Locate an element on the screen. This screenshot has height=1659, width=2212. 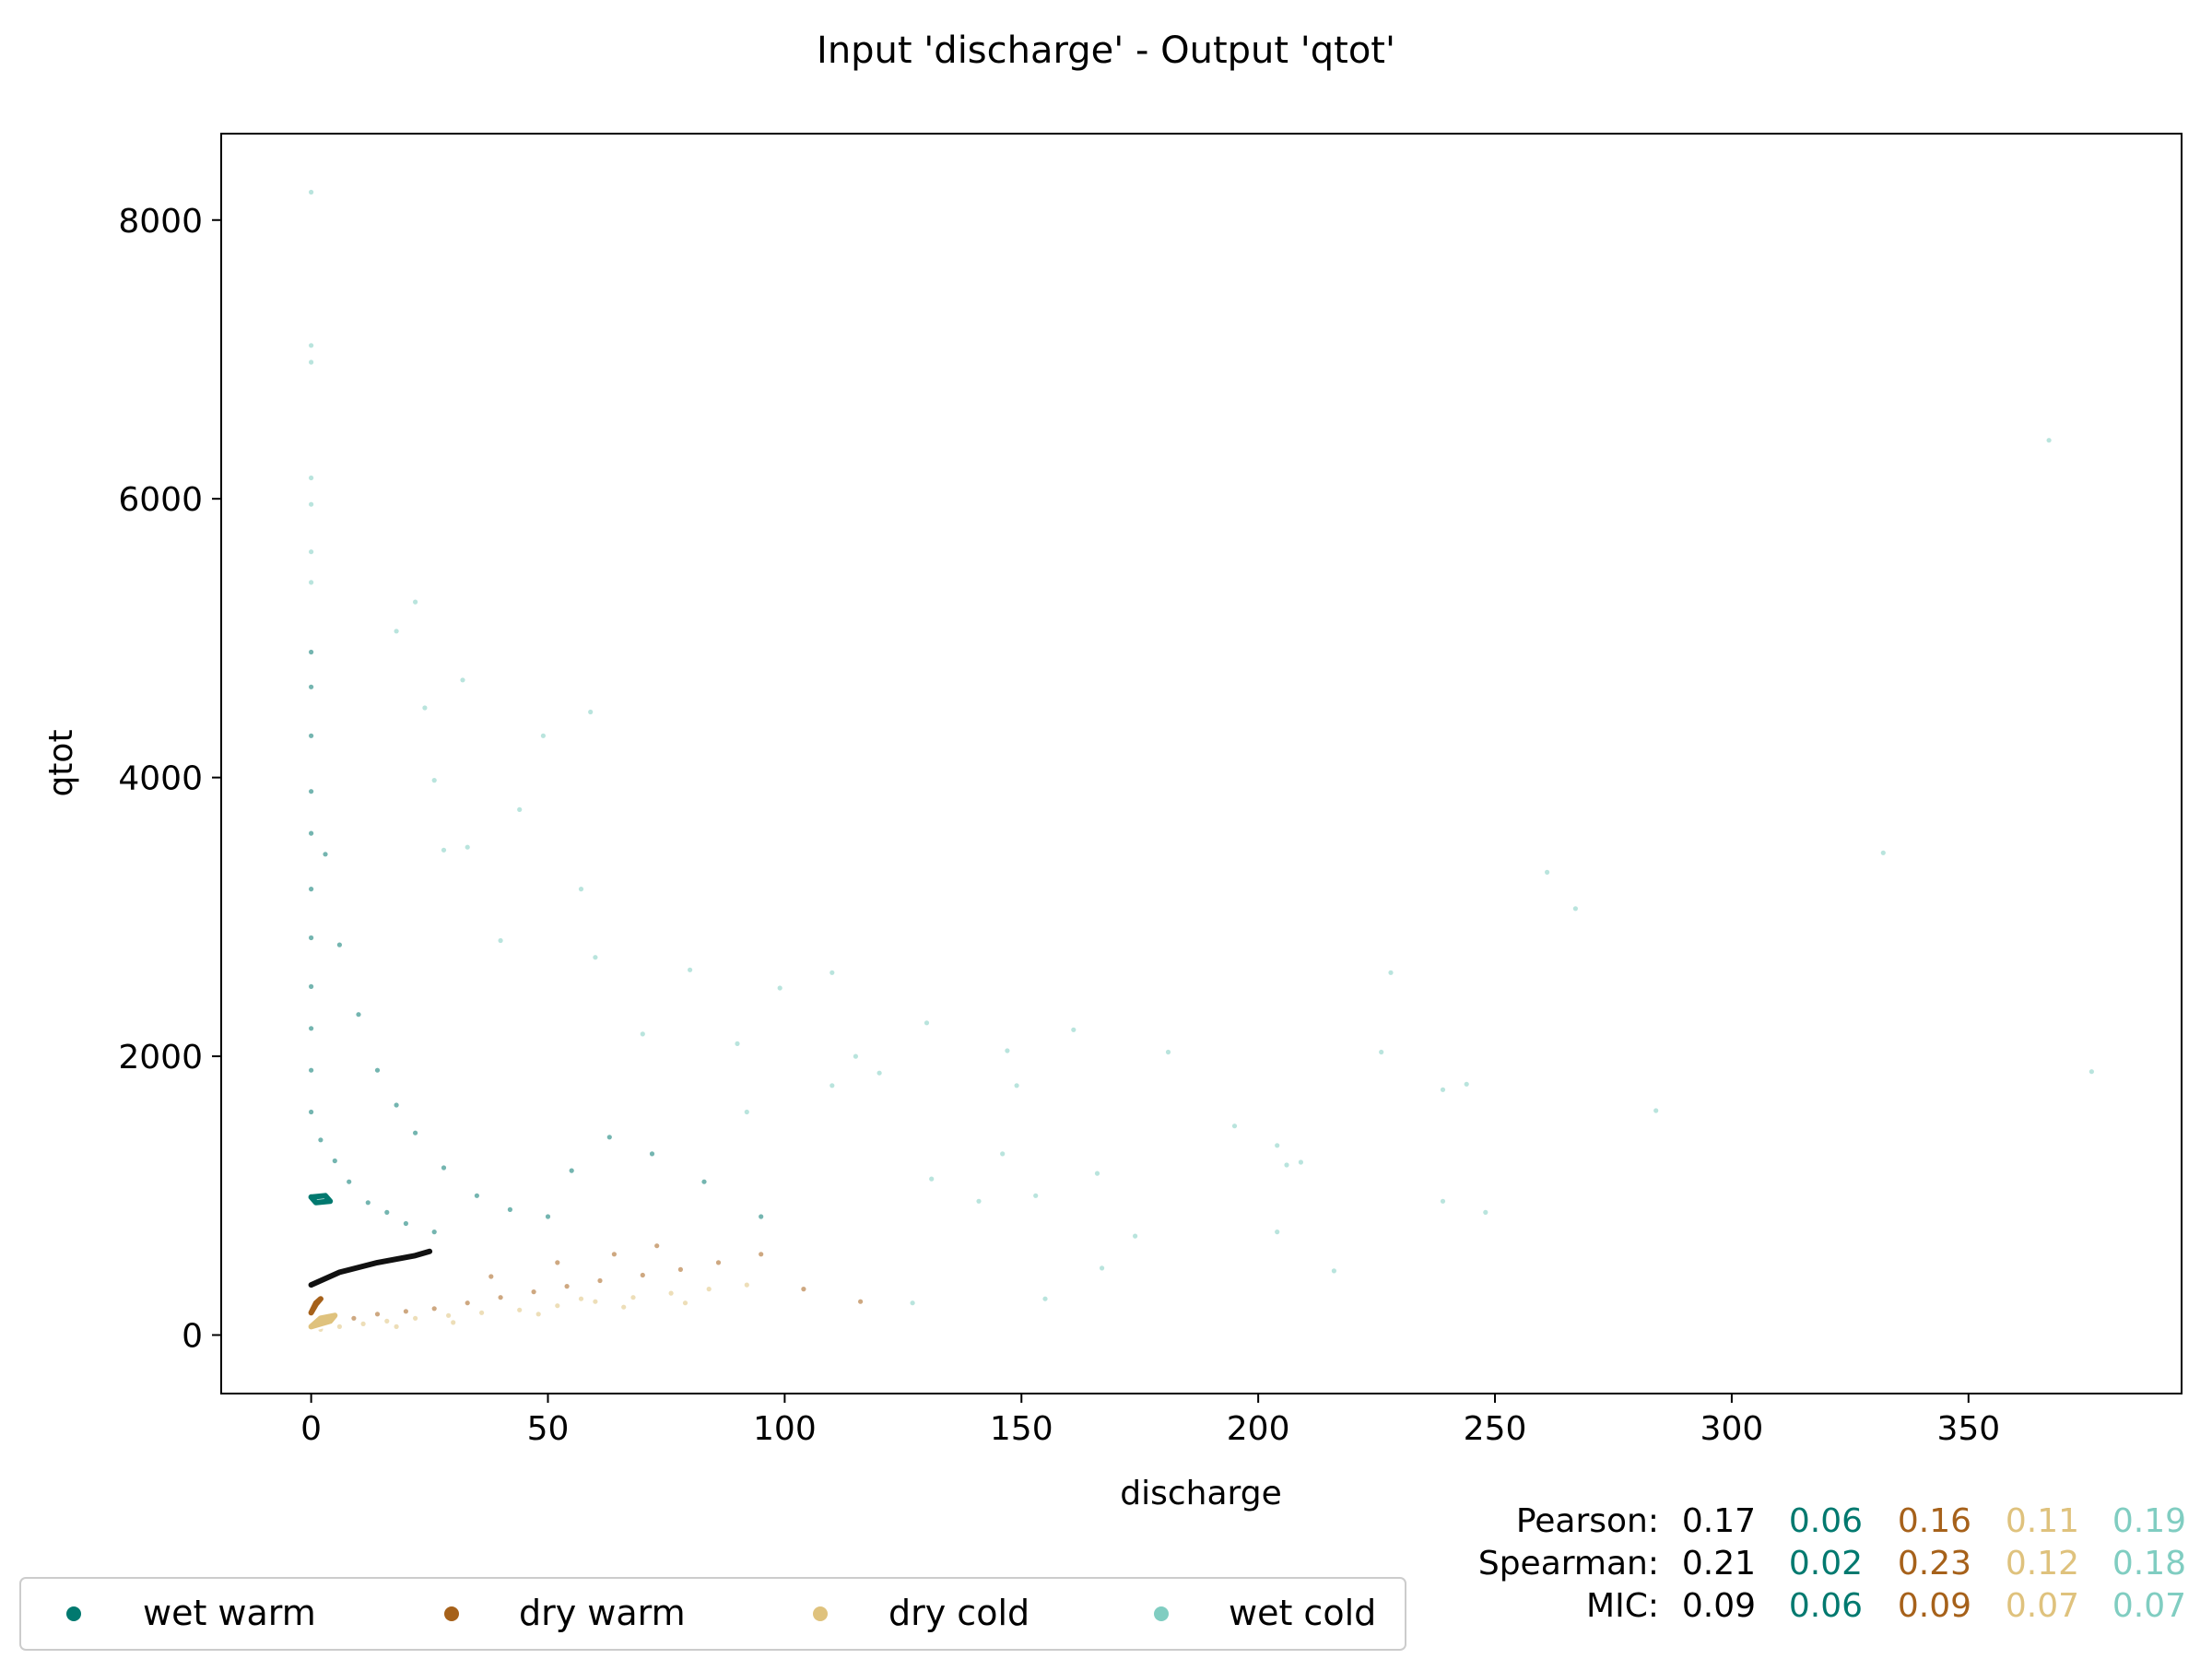
stat-value: 0.06 is located at coordinates (1826, 1606).